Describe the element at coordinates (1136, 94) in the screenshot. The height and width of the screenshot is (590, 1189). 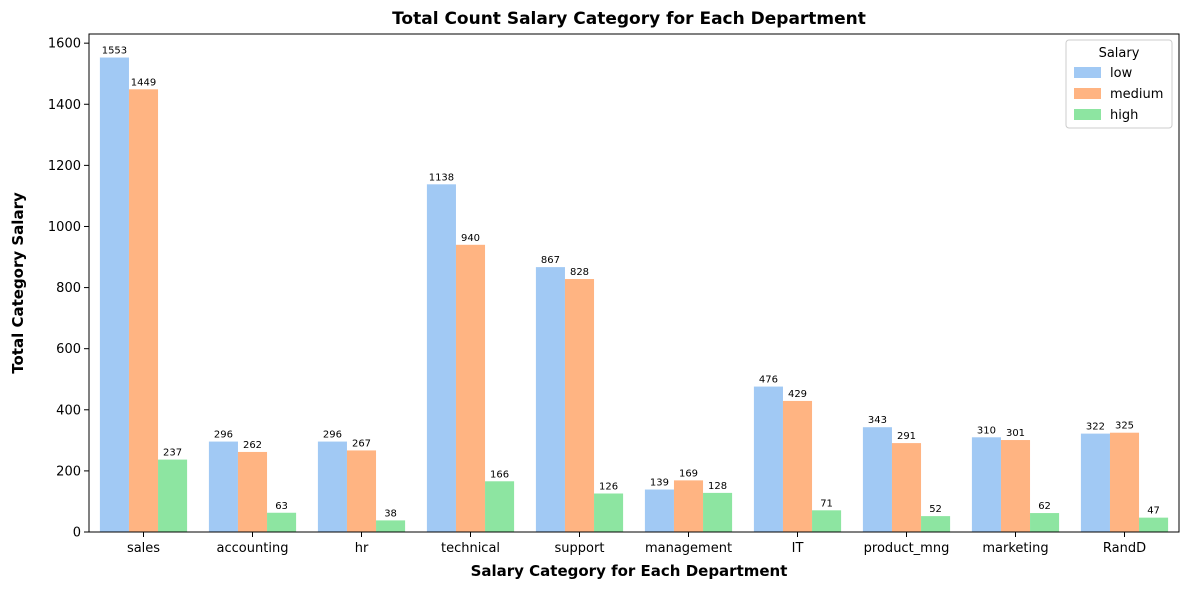
I see `legend-entry-medium: medium` at that location.